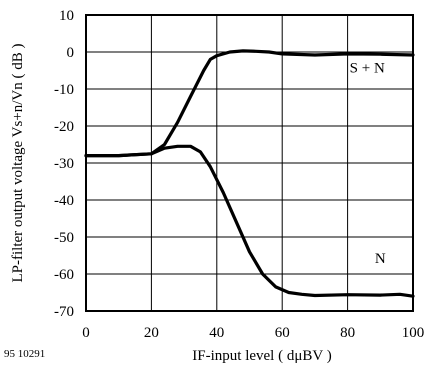 The width and height of the screenshot is (428, 373). Describe the element at coordinates (151, 333) in the screenshot. I see `x-tick-label-20: 20` at that location.